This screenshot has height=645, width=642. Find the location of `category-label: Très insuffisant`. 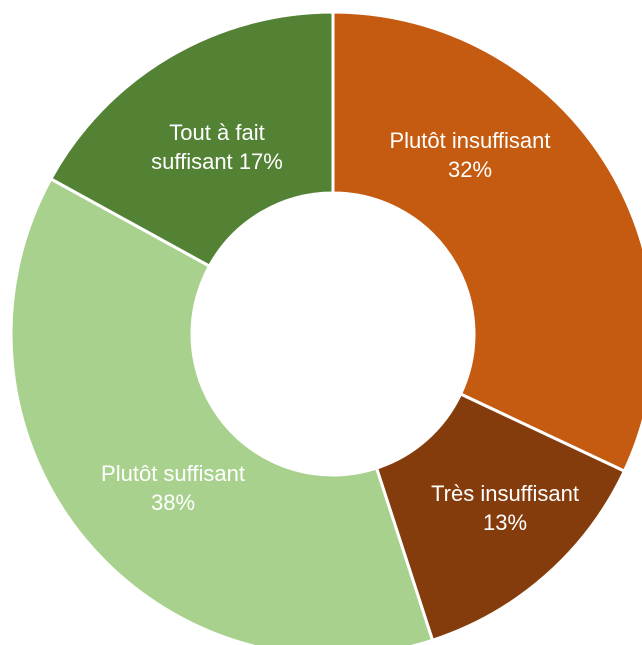

category-label: Très insuffisant is located at coordinates (505, 493).